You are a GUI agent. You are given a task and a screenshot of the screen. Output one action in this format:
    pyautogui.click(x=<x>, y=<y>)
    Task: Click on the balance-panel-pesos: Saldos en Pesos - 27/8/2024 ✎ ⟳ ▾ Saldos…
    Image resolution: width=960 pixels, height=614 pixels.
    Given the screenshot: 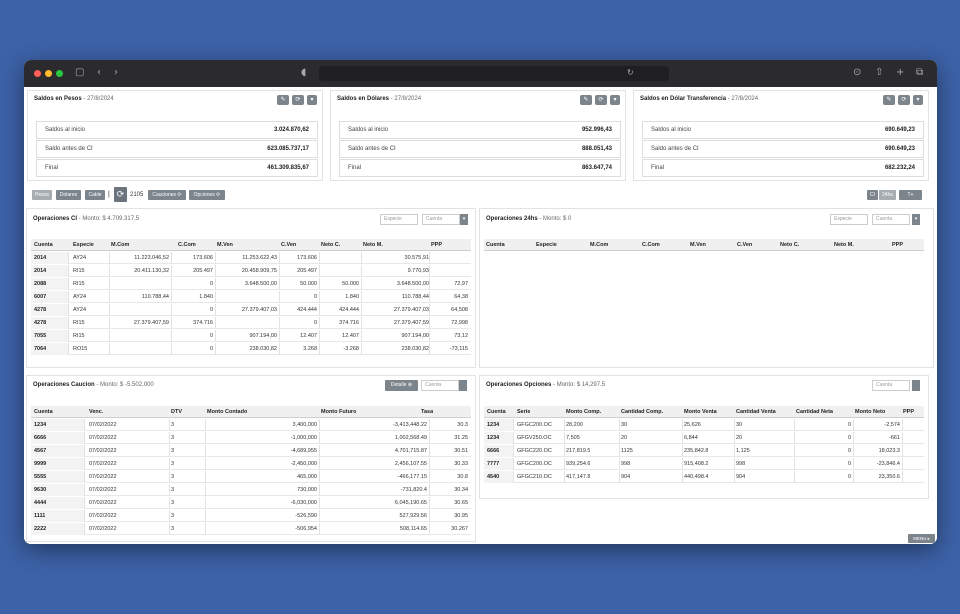 What is the action you would take?
    pyautogui.click(x=175, y=135)
    